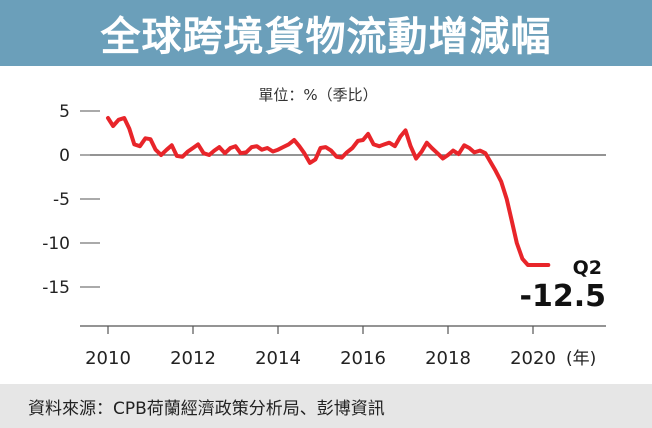 Image resolution: width=652 pixels, height=428 pixels. I want to click on y-tick-label: -15, so click(56, 288).